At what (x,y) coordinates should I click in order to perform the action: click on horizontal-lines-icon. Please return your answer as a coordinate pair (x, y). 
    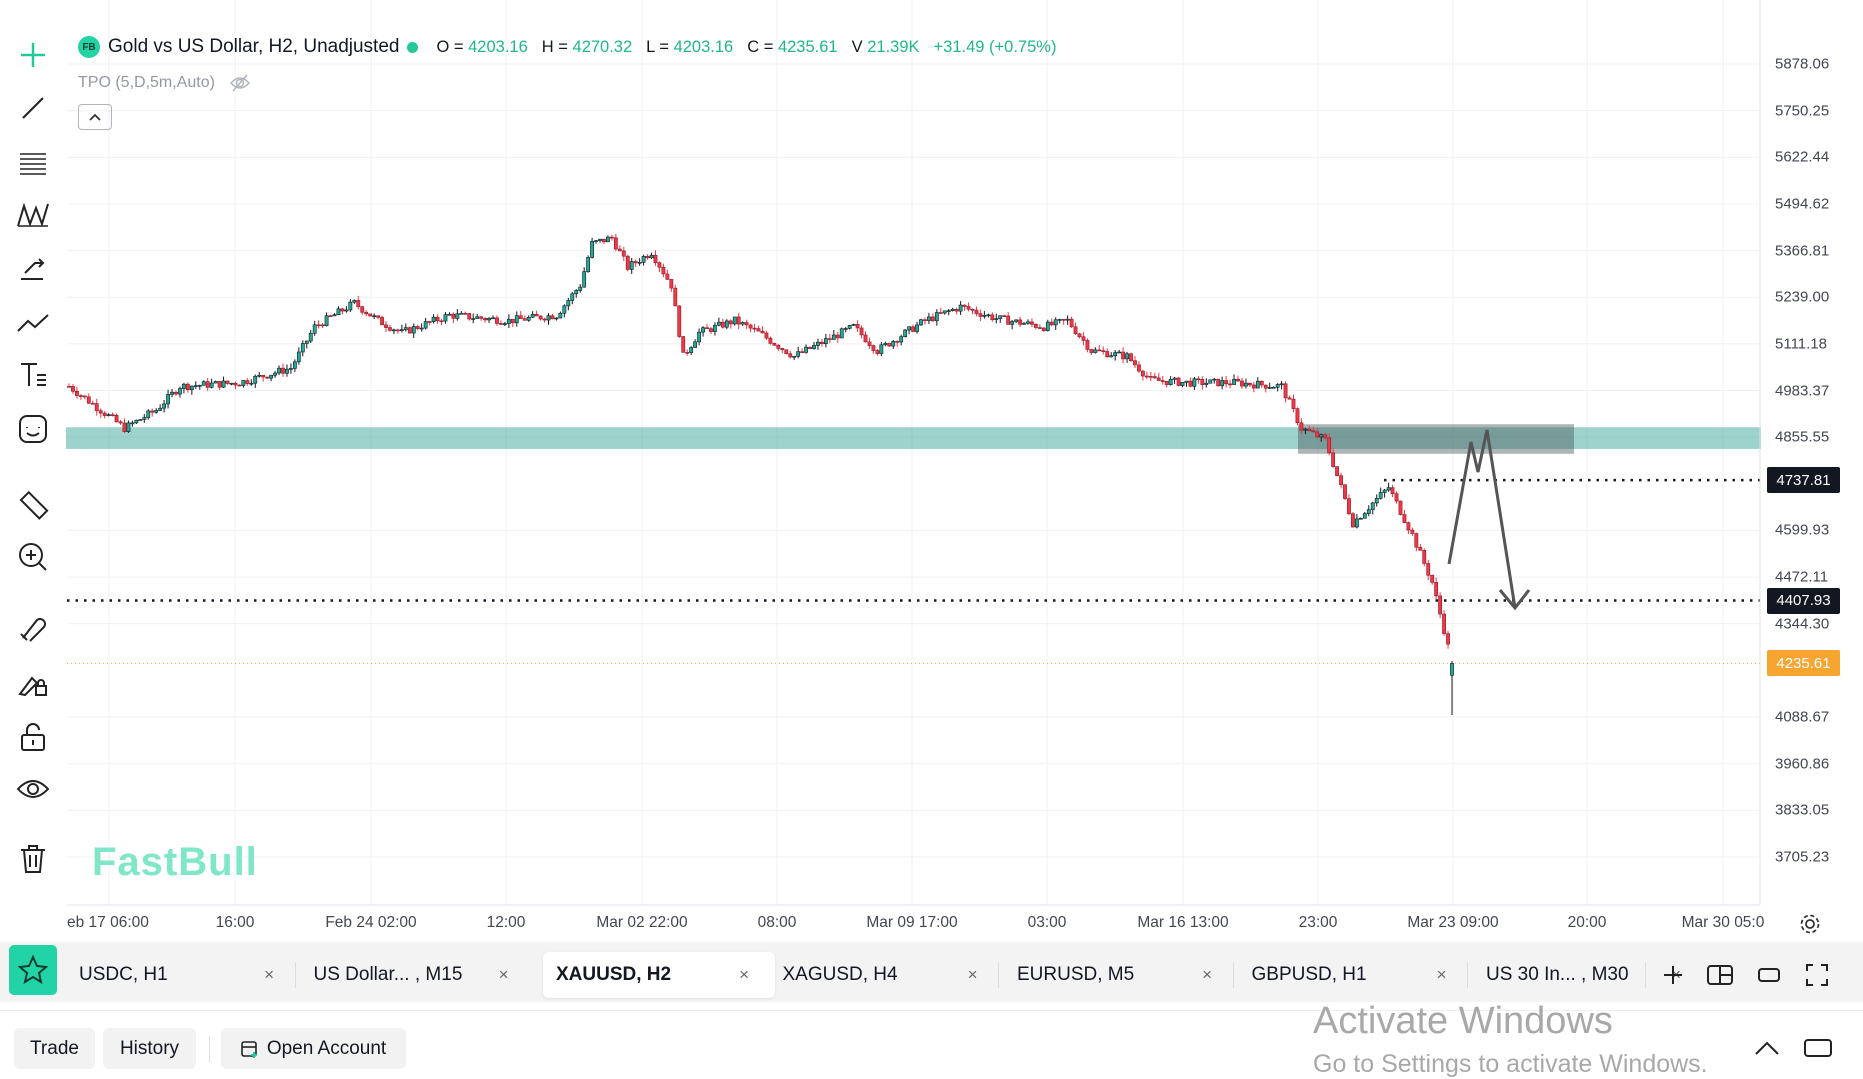
    Looking at the image, I should click on (33, 162).